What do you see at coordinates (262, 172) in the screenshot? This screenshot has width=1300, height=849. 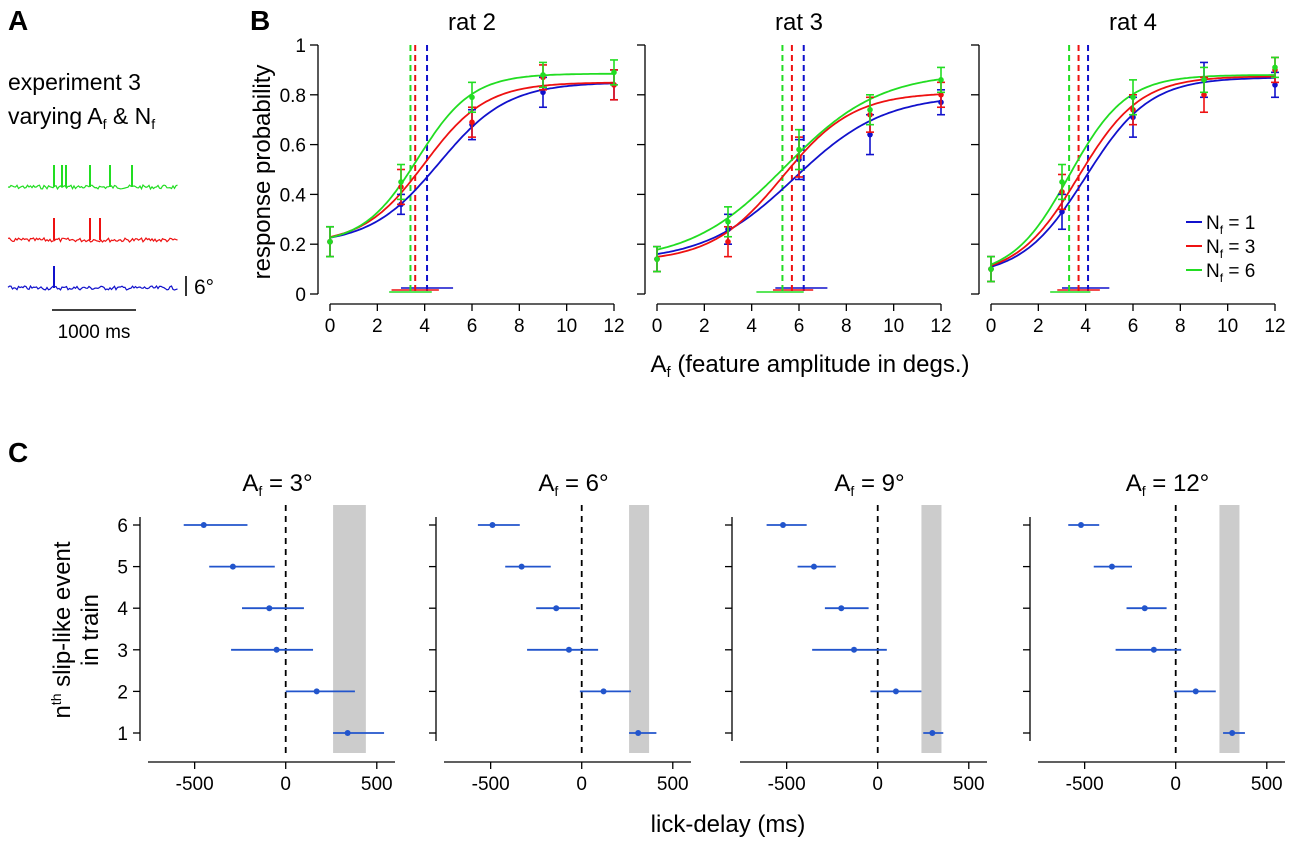 I see `b-ylabel: response probability` at bounding box center [262, 172].